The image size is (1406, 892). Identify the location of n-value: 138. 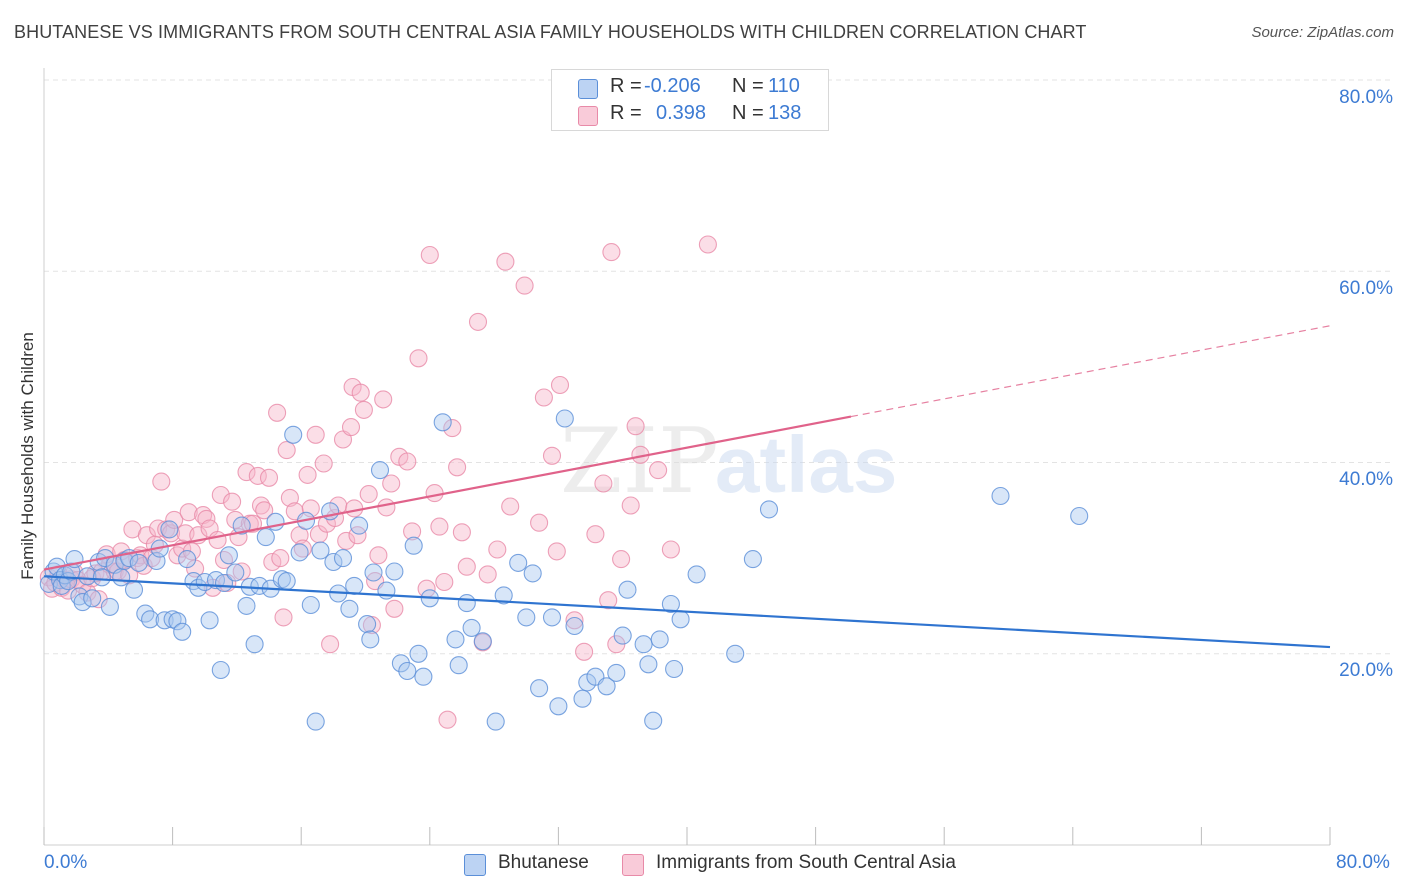
(785, 113).